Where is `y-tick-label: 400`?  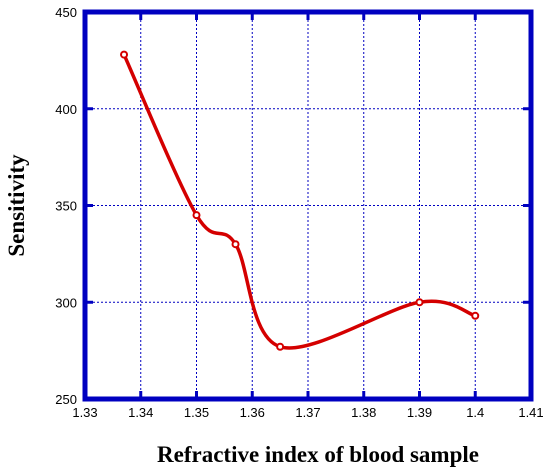 y-tick-label: 400 is located at coordinates (66, 109).